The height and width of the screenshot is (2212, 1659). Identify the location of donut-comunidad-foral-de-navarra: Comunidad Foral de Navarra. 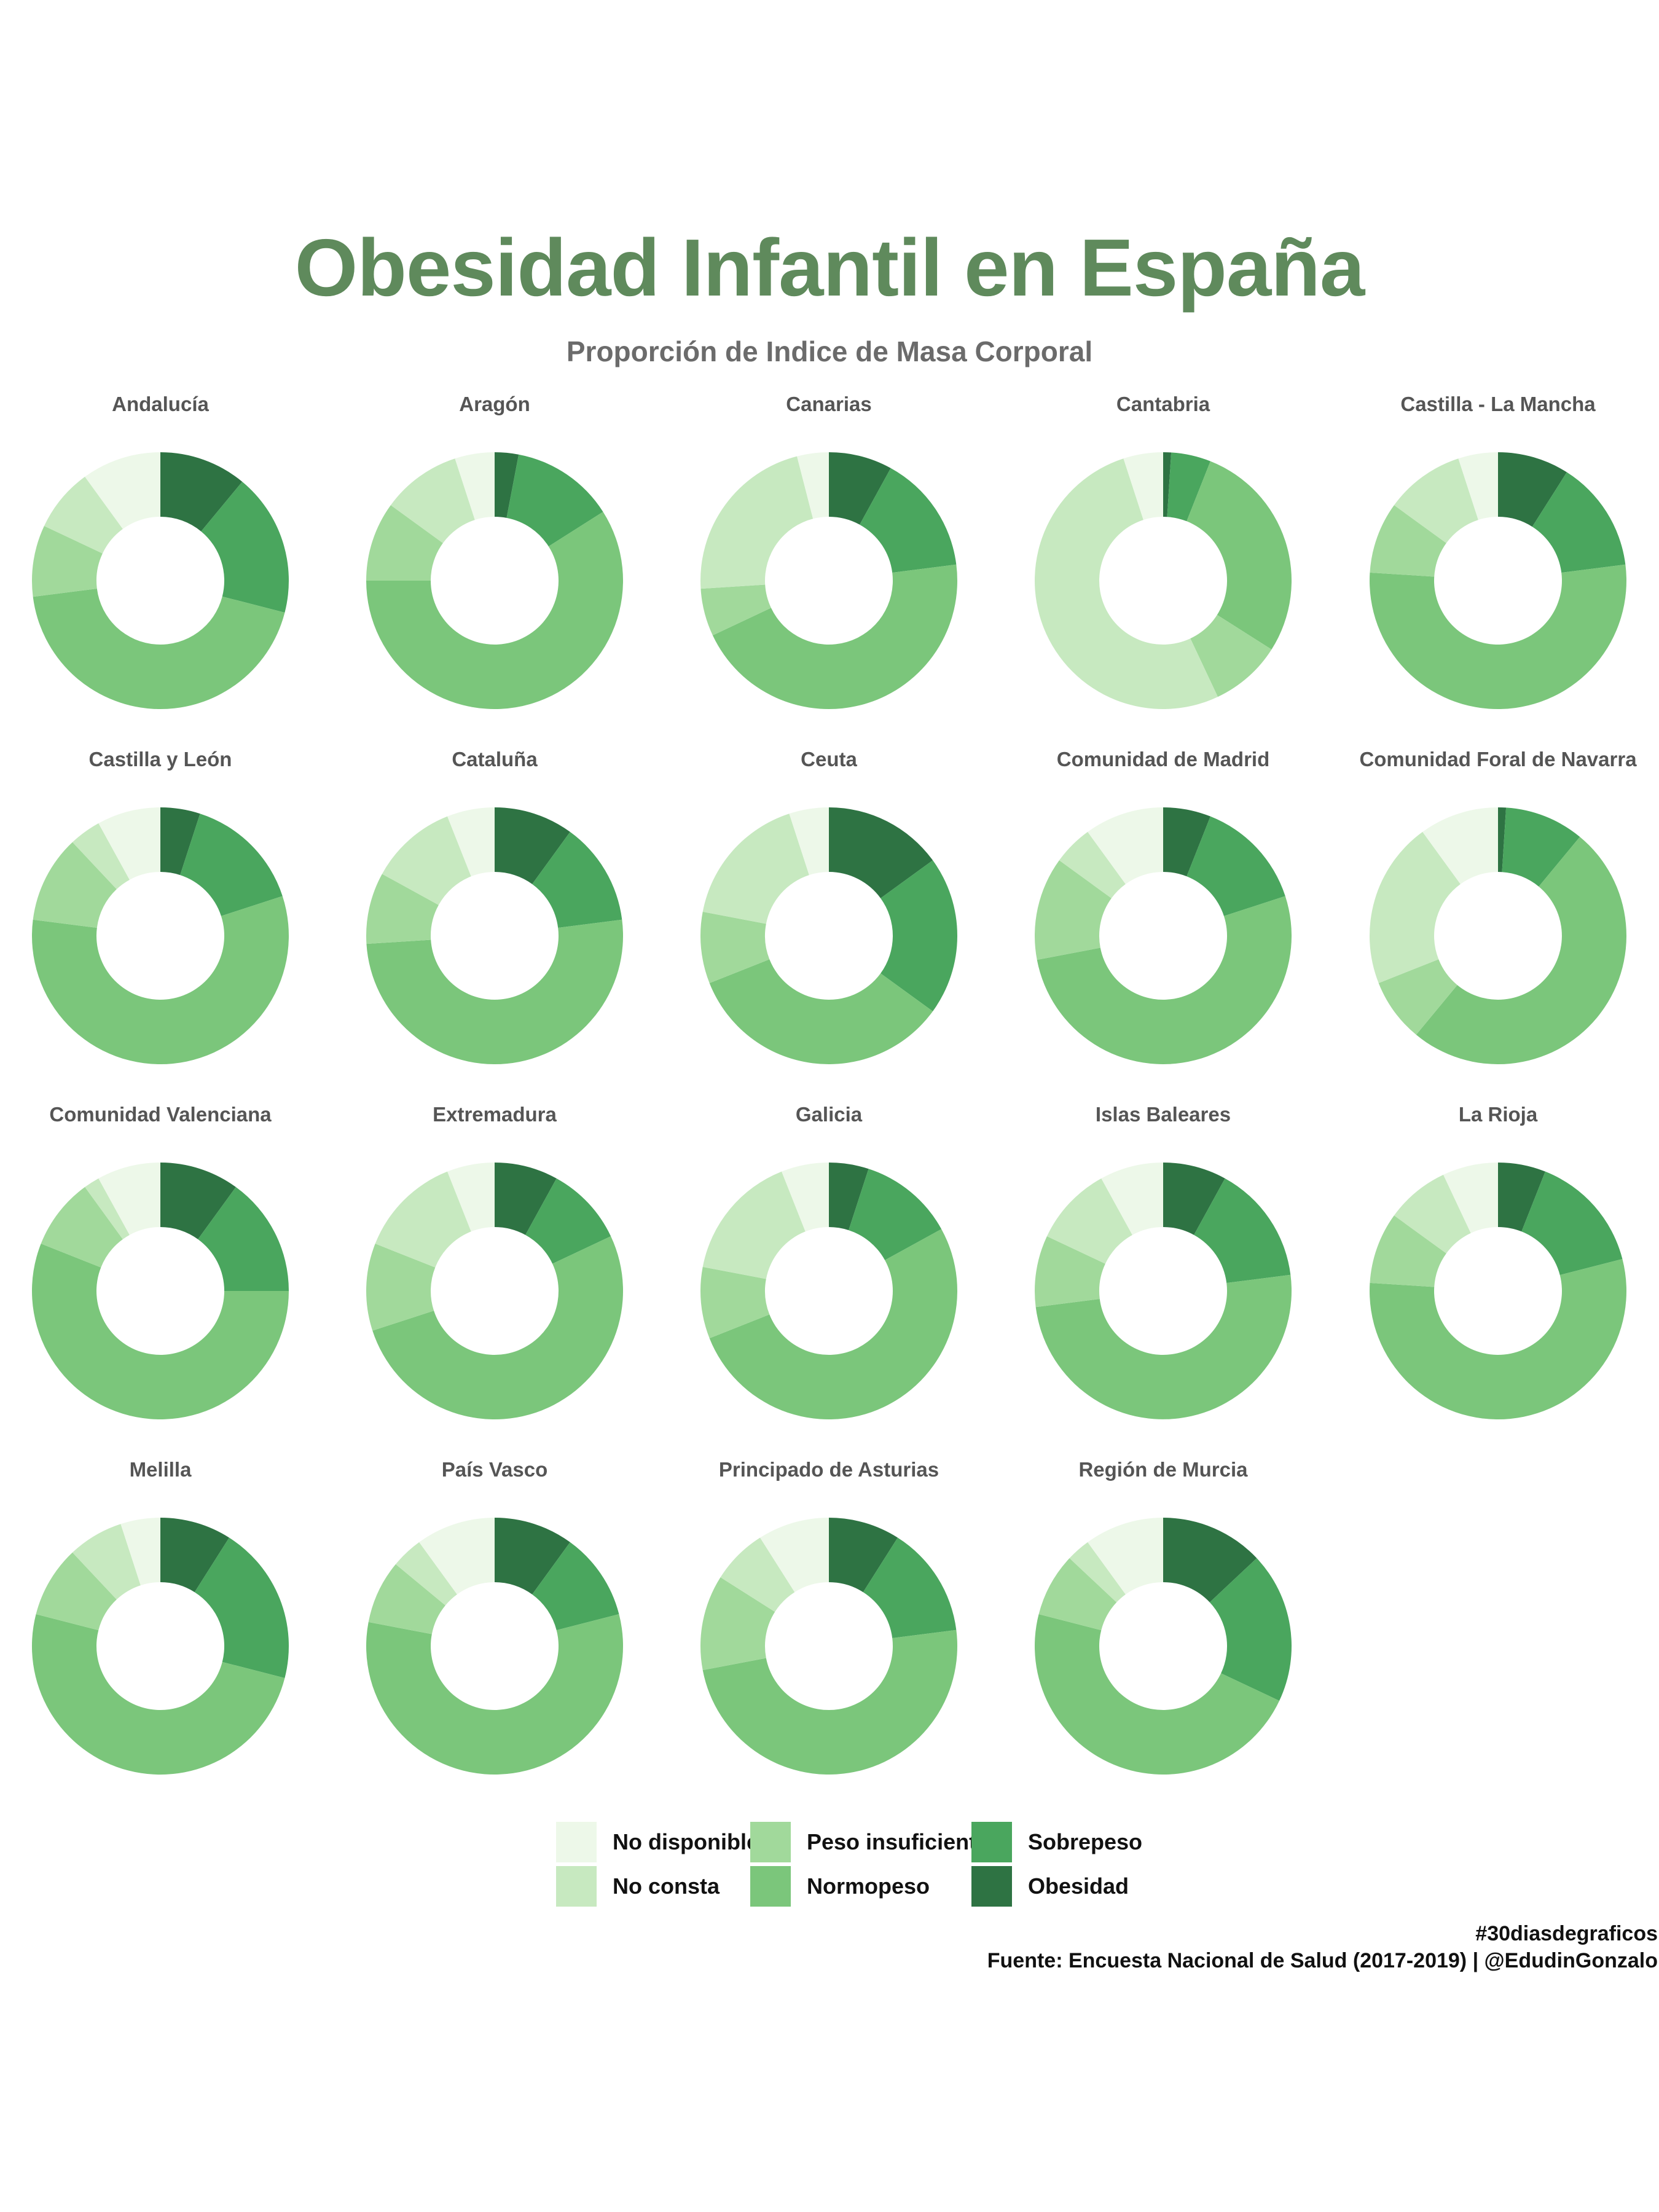
(1498, 906).